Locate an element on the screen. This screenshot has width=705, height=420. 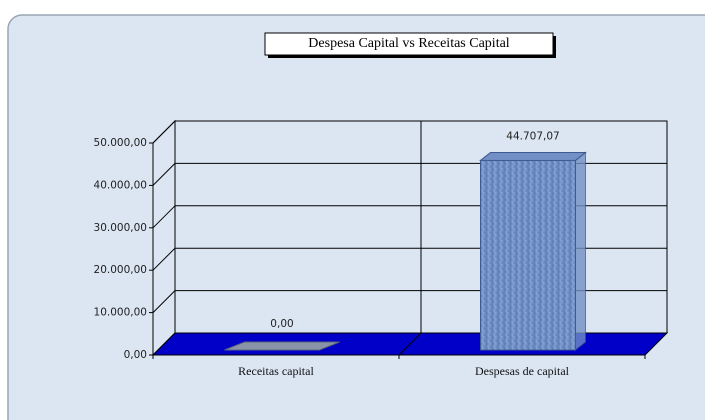
y-tick-label: 20.000,00 is located at coordinates (120, 270).